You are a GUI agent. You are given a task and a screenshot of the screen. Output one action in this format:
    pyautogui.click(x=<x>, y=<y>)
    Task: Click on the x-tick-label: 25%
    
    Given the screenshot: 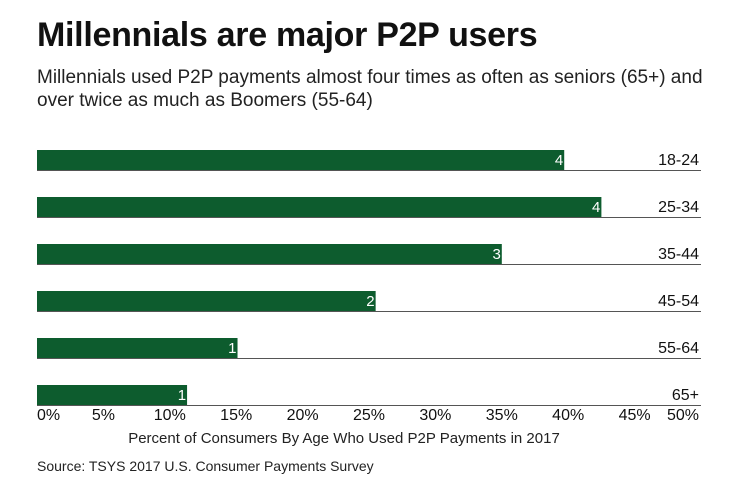 What is the action you would take?
    pyautogui.click(x=369, y=415)
    